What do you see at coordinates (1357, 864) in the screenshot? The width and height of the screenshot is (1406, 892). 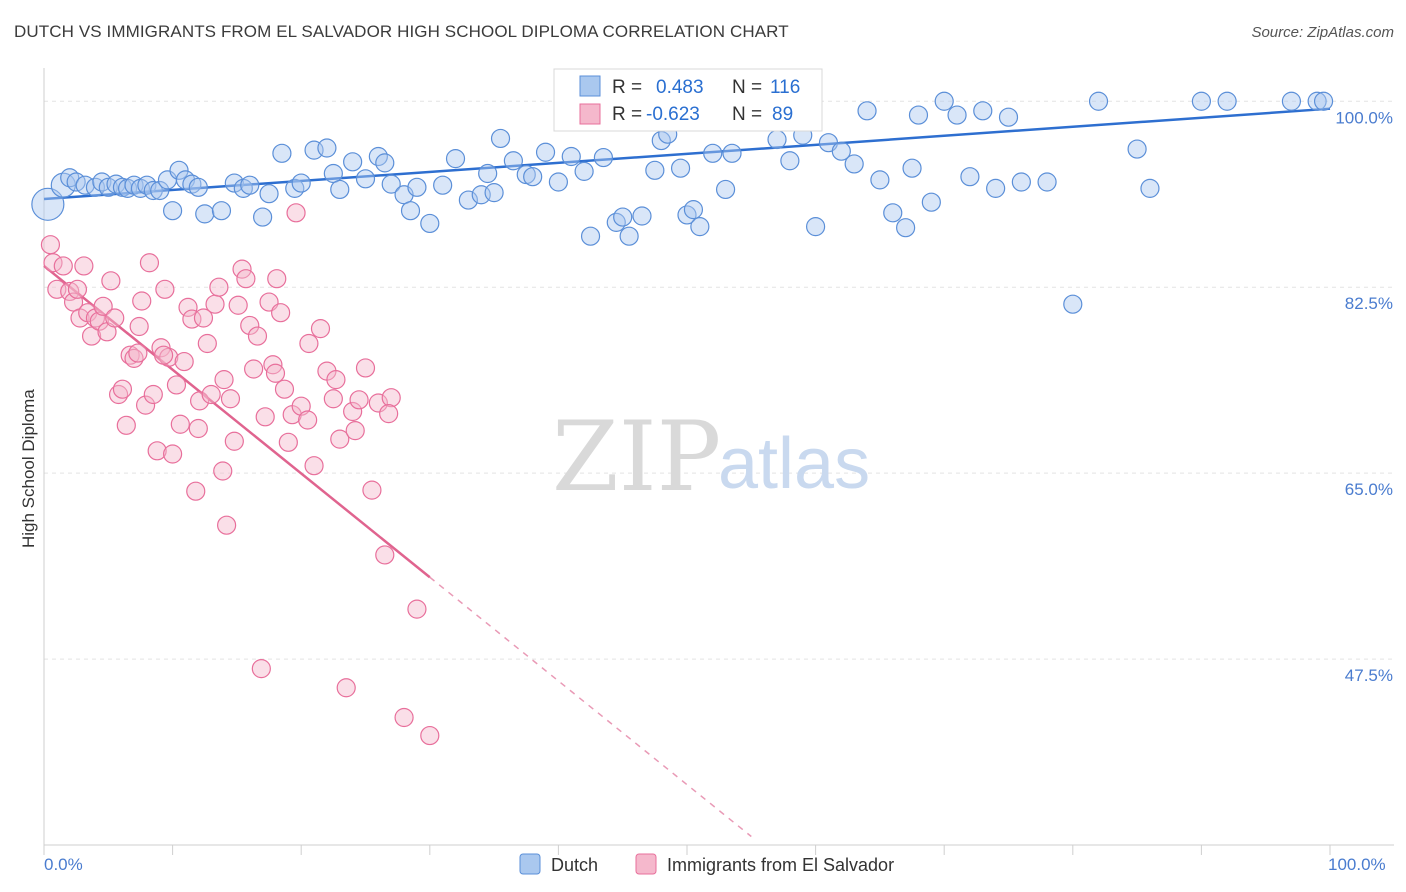 I see `x-tick-label-max: 100.0%` at bounding box center [1357, 864].